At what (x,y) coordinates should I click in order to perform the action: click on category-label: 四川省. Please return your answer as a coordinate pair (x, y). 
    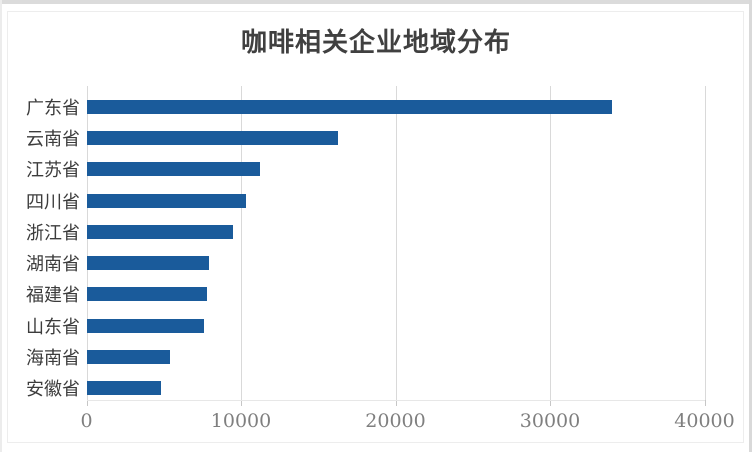
    Looking at the image, I should click on (53, 202).